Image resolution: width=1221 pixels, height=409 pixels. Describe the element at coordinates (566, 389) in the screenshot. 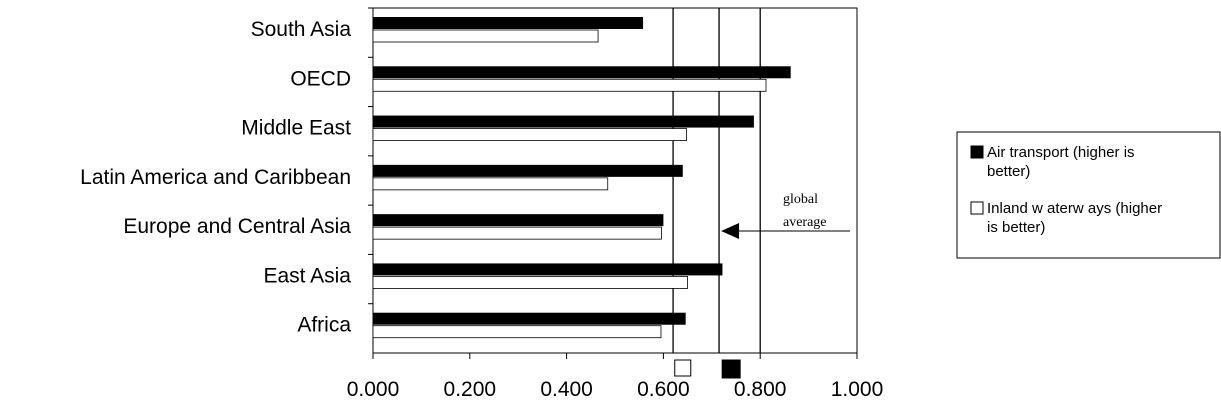

I see `x-tick-label: 0.400` at that location.